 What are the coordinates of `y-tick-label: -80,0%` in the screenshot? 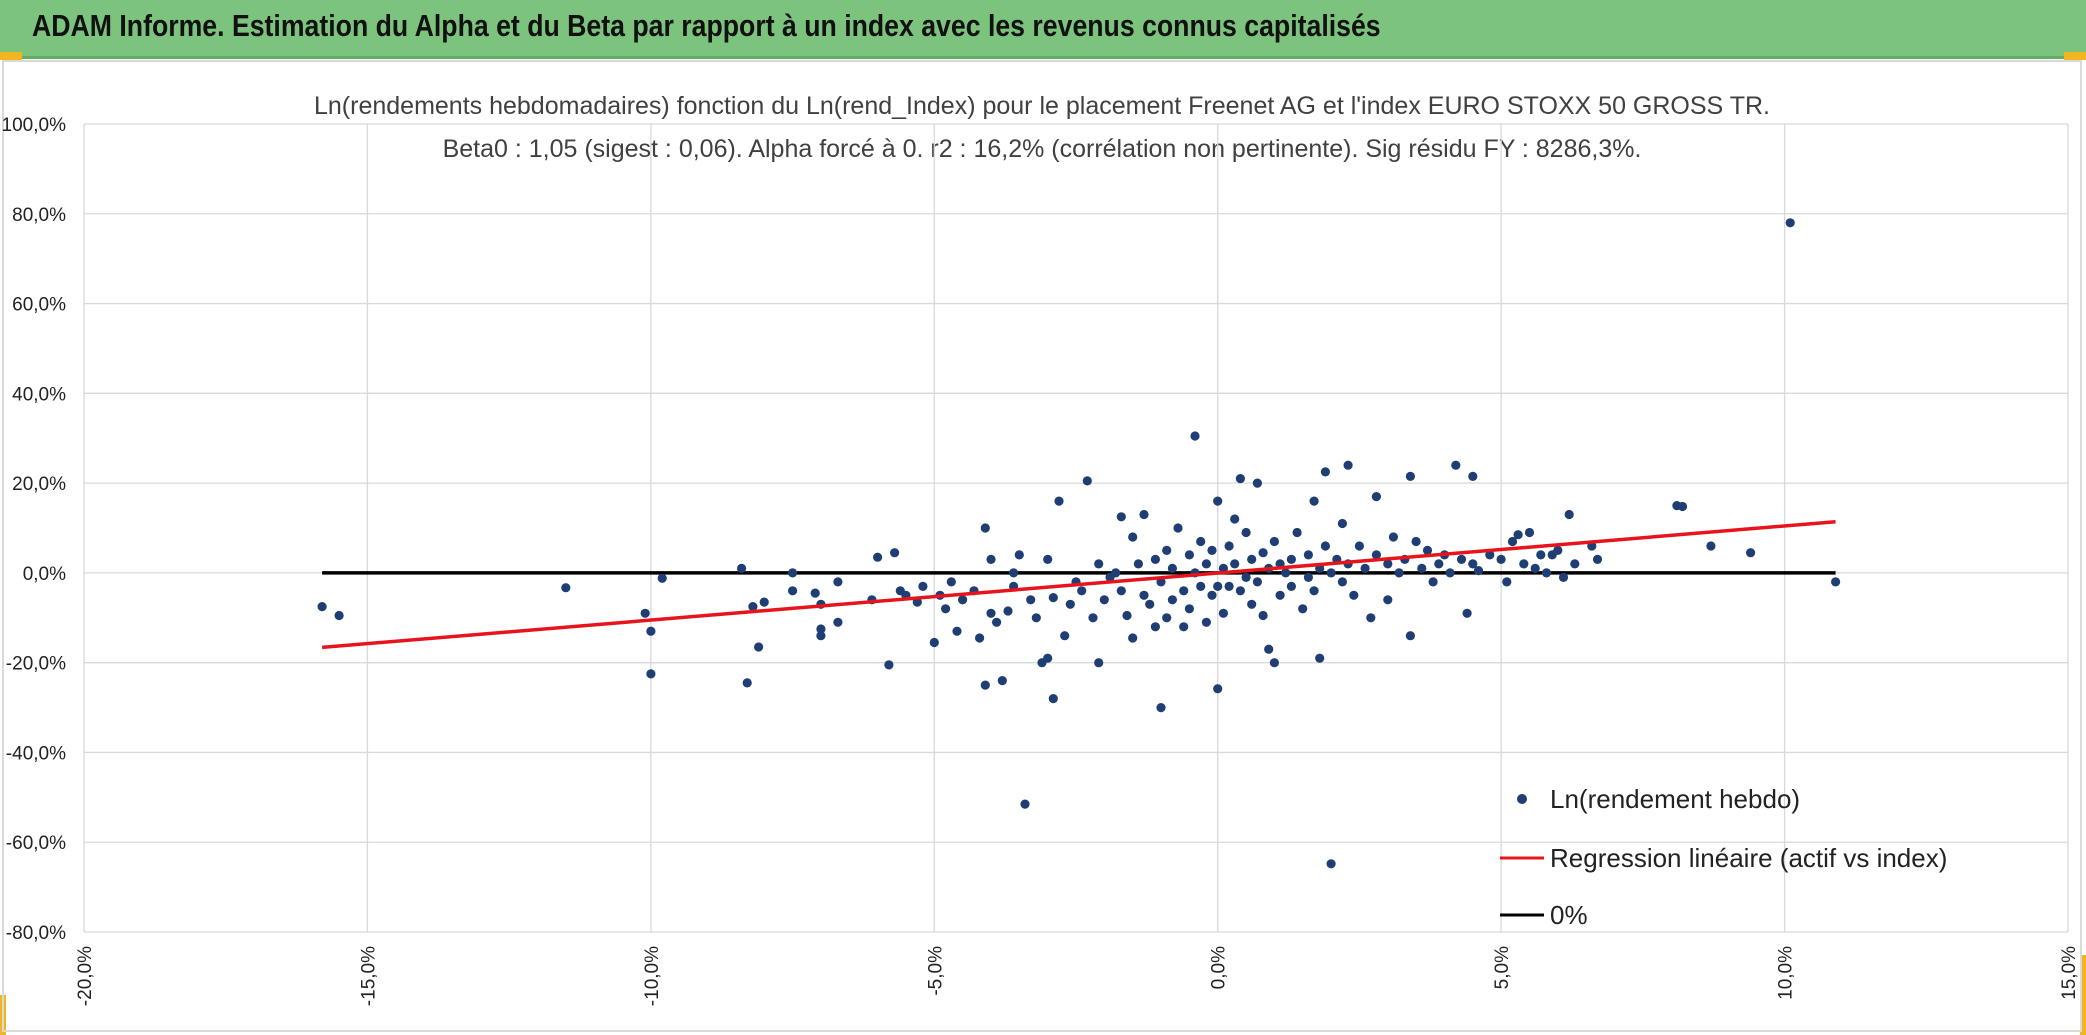 It's located at (36, 933).